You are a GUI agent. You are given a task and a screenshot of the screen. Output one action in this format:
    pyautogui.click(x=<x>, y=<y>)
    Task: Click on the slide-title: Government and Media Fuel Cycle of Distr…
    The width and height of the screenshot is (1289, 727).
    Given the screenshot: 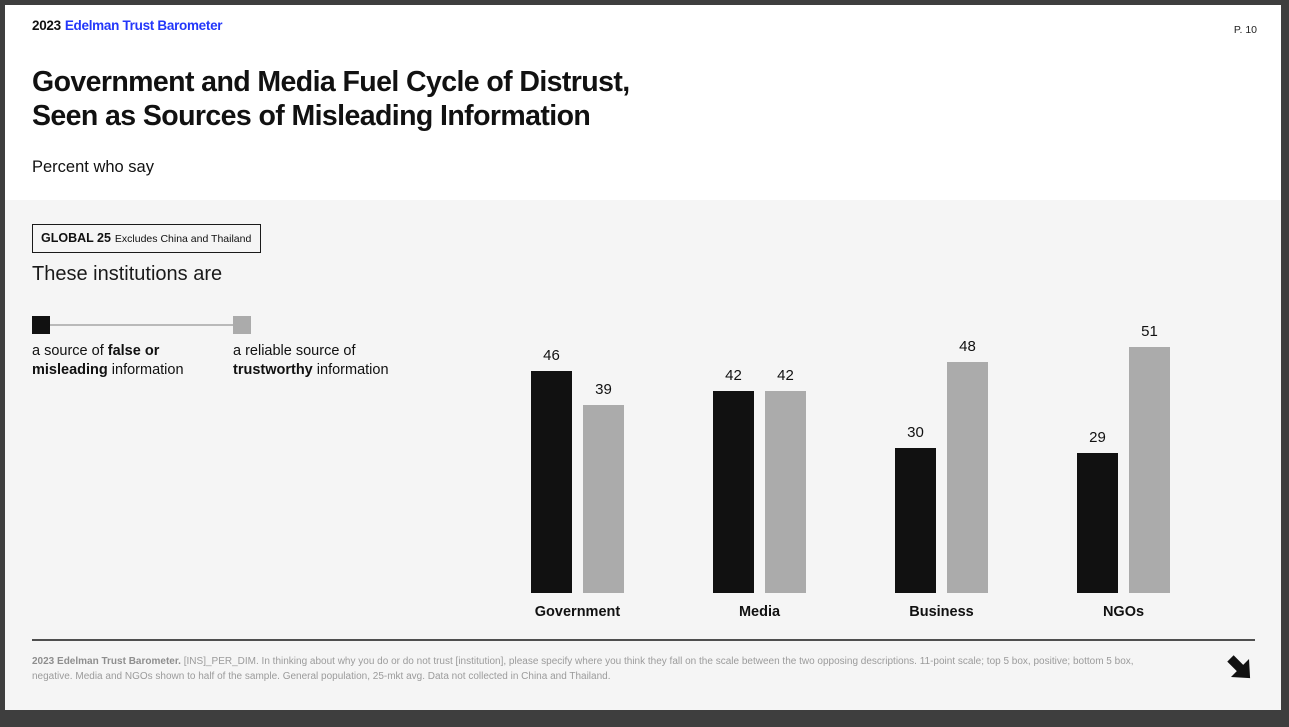 What is the action you would take?
    pyautogui.click(x=331, y=99)
    